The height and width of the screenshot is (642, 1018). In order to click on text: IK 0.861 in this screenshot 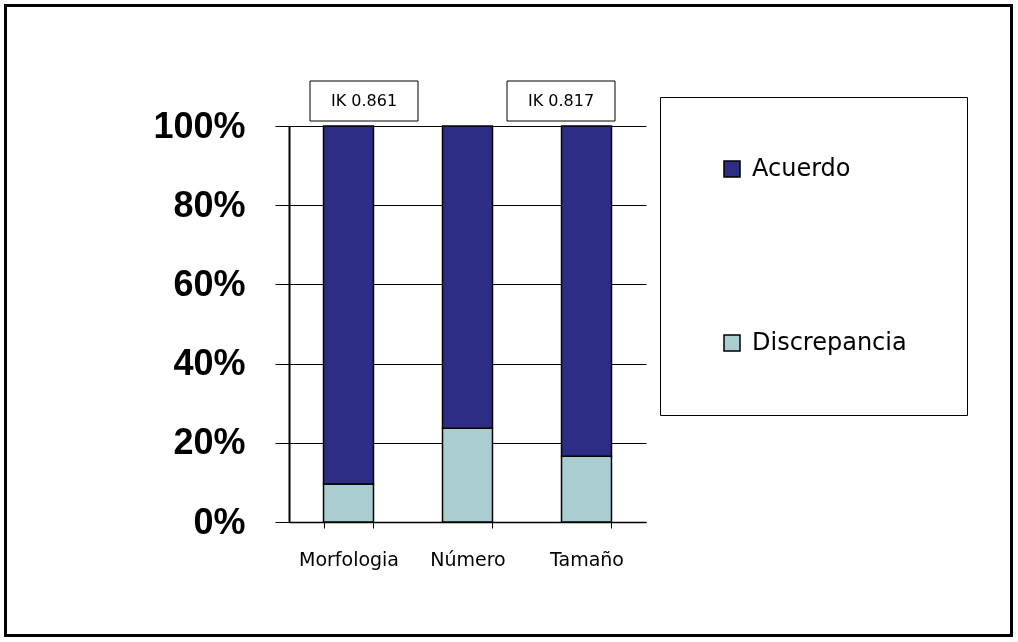, I will do `click(364, 100)`.